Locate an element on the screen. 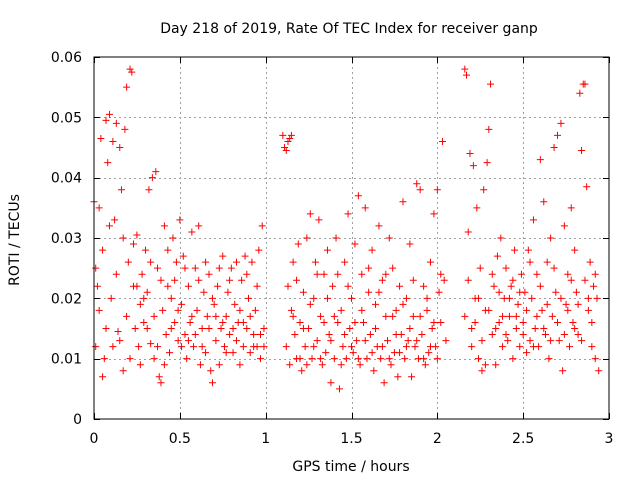  y-tick-label: 0 is located at coordinates (77, 420).